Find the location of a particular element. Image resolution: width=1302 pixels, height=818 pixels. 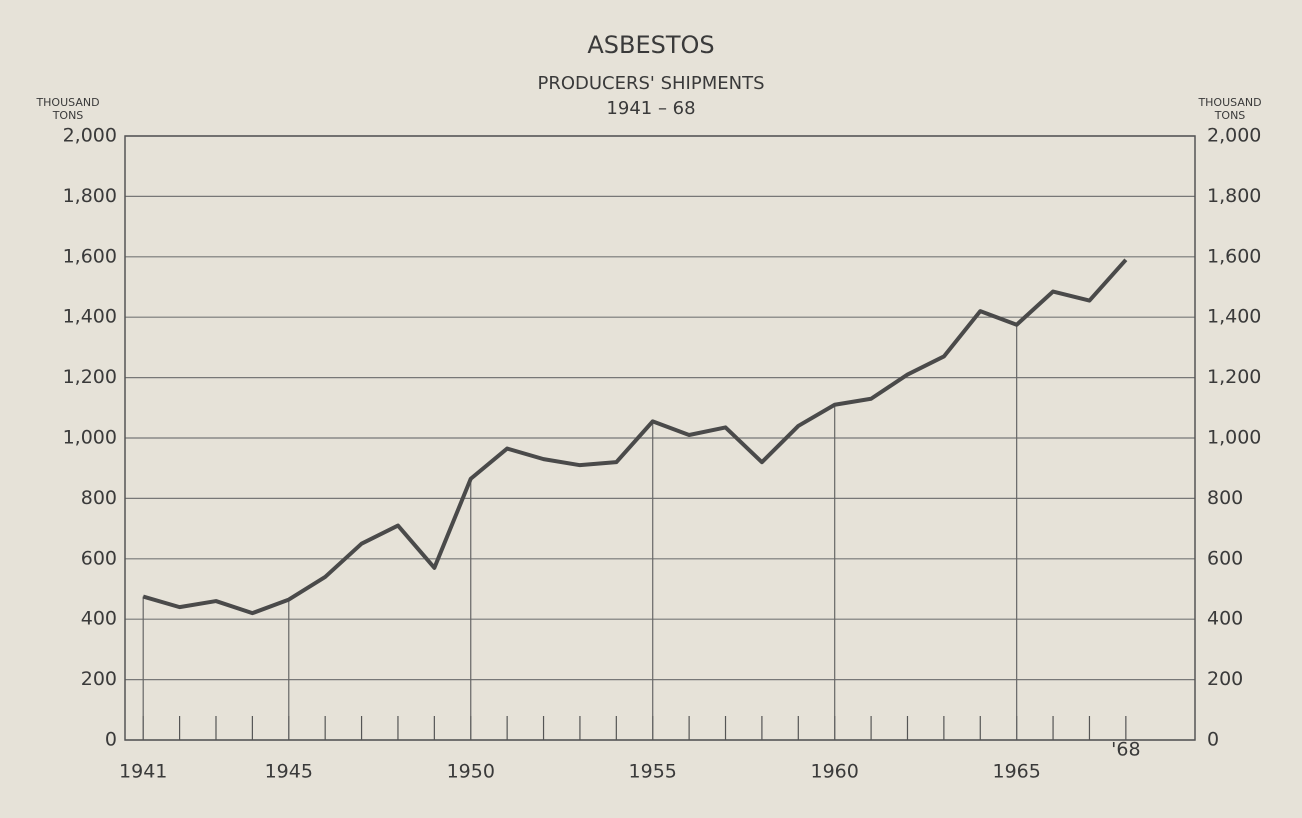

y-tick-label: 1,200 is located at coordinates (90, 377).